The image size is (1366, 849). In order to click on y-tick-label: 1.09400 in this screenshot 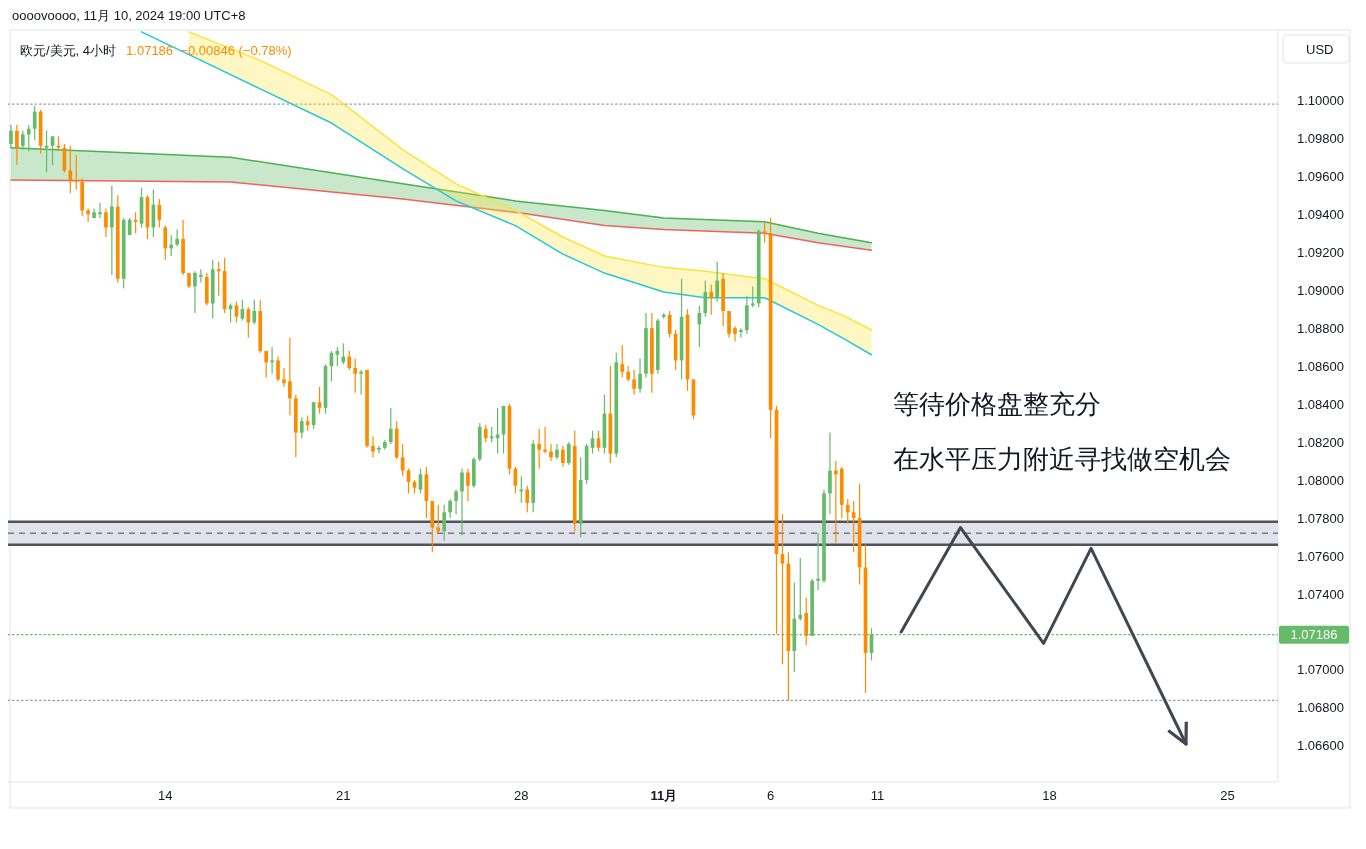, I will do `click(1320, 214)`.